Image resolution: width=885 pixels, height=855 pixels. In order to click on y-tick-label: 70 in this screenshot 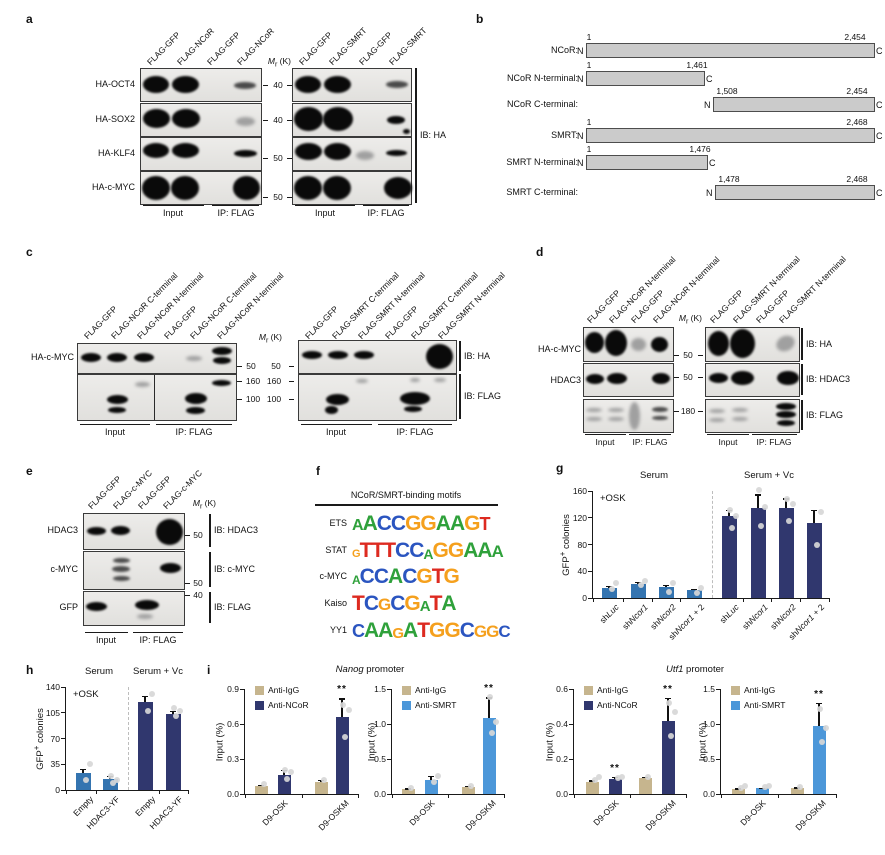, I will do `click(55, 738)`.